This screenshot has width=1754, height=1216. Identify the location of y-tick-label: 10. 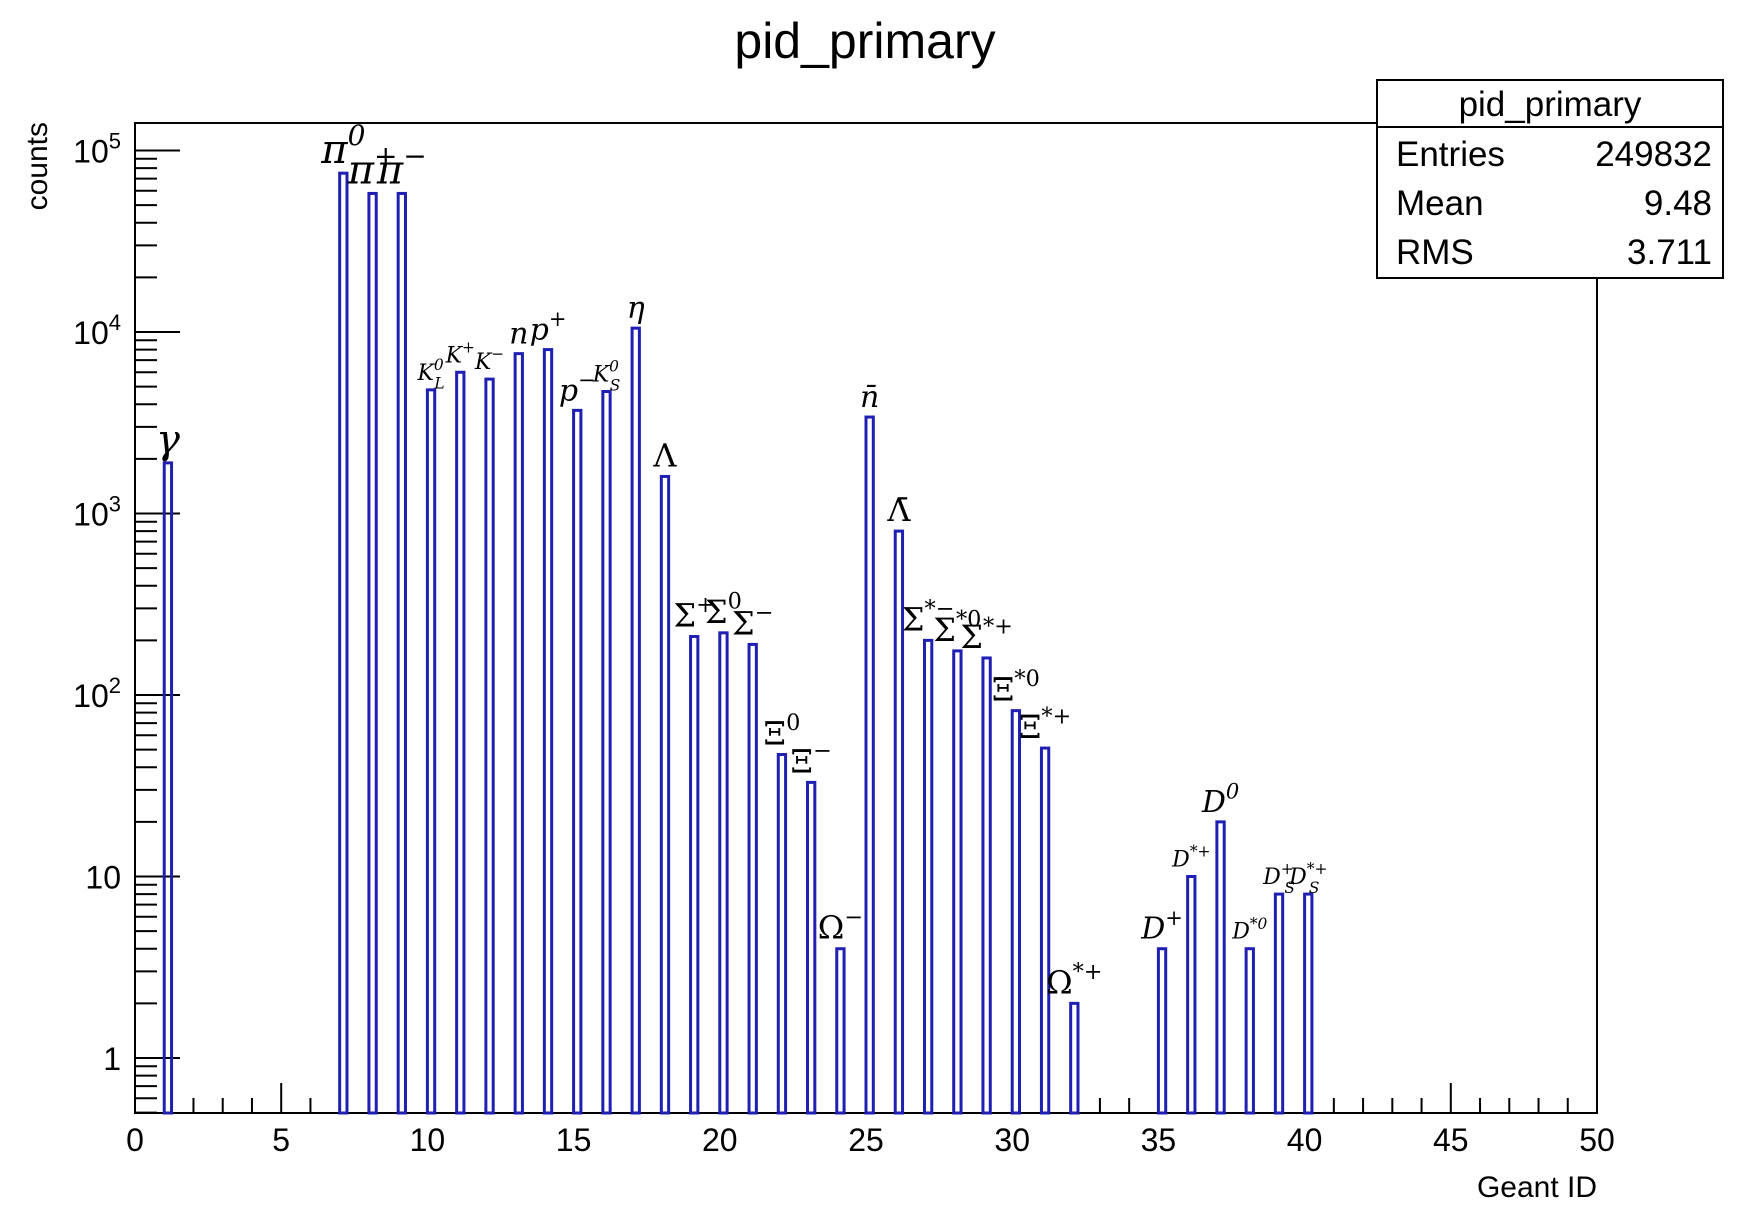
(103, 878).